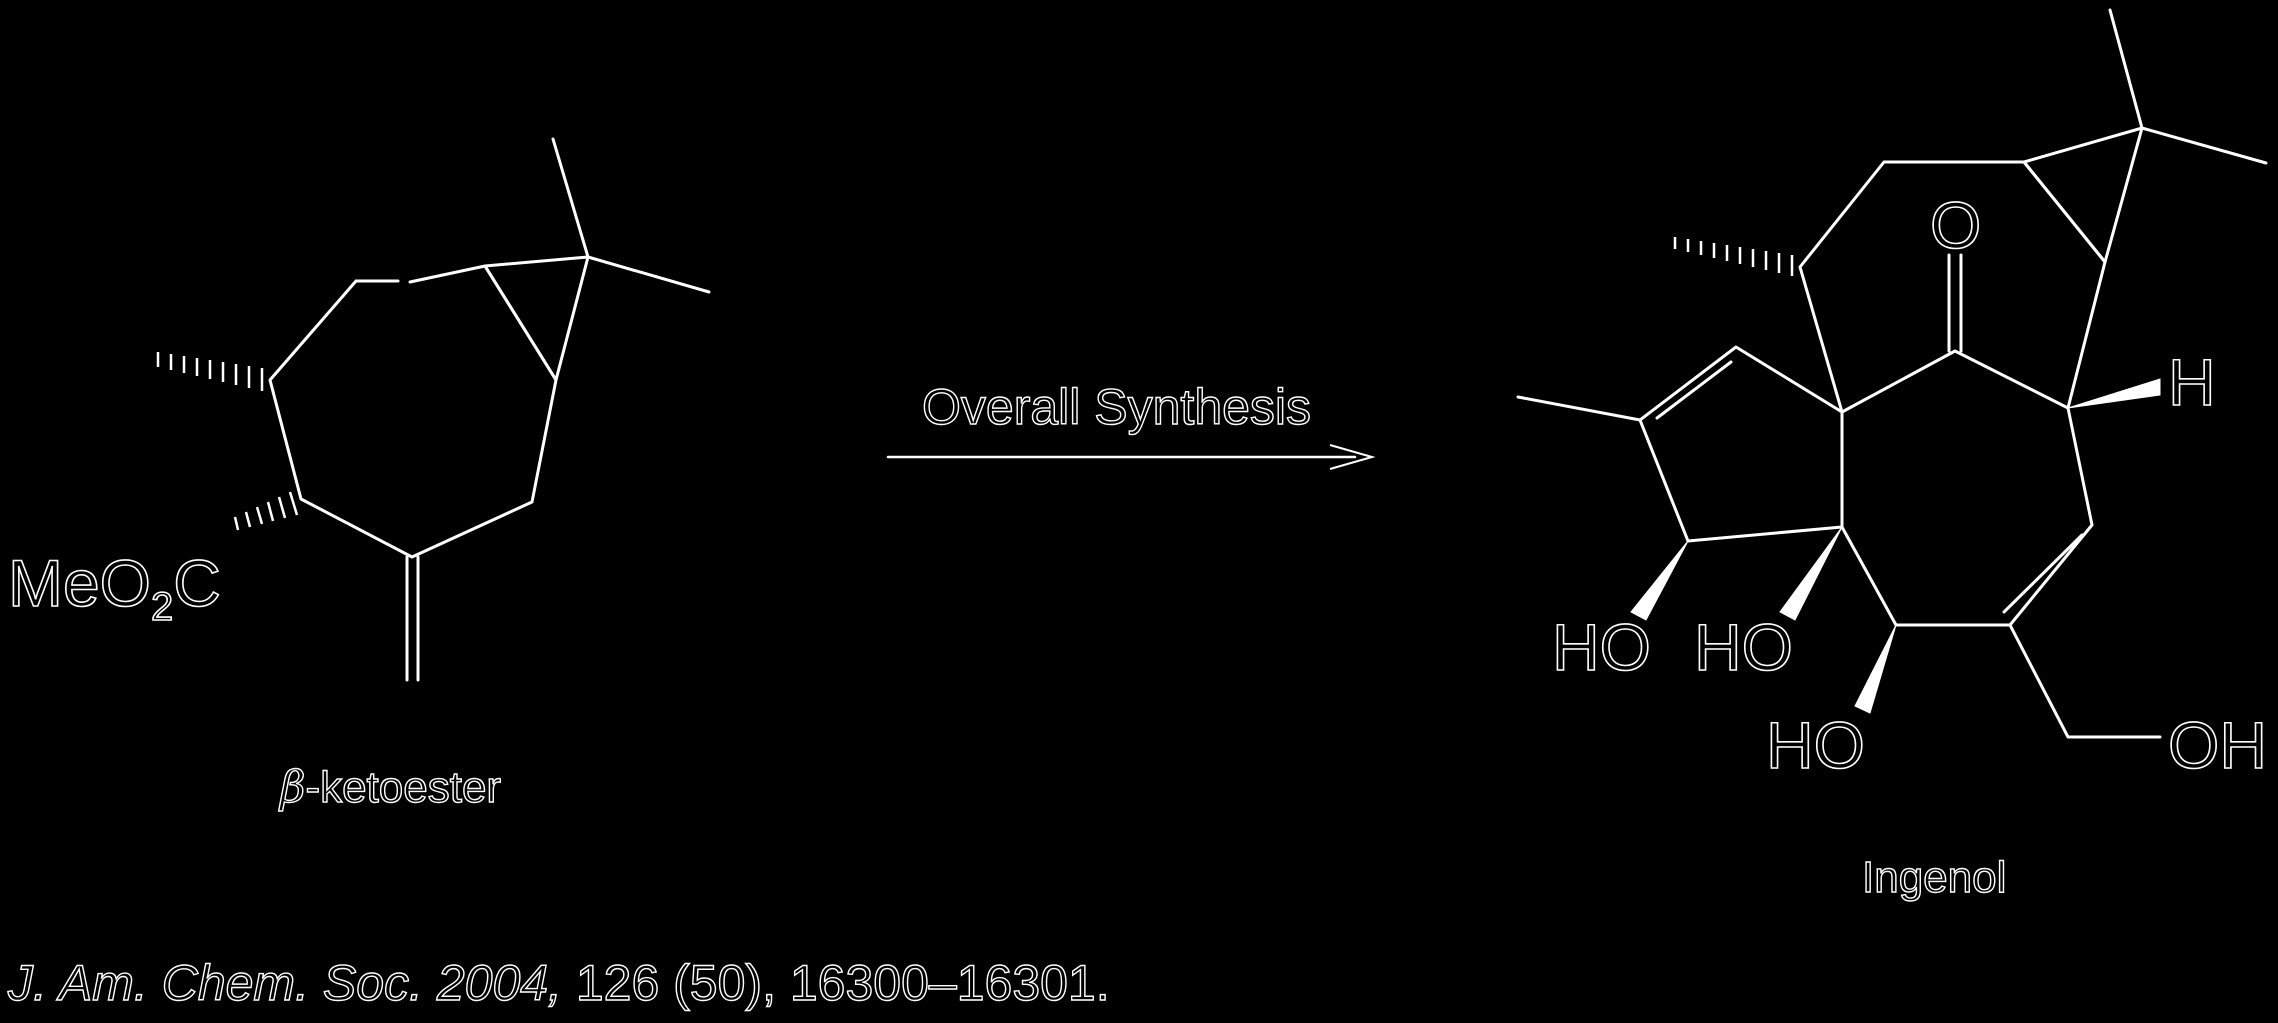 The width and height of the screenshot is (2278, 1023). I want to click on sm-ester-label: MeO2C, so click(114, 587).